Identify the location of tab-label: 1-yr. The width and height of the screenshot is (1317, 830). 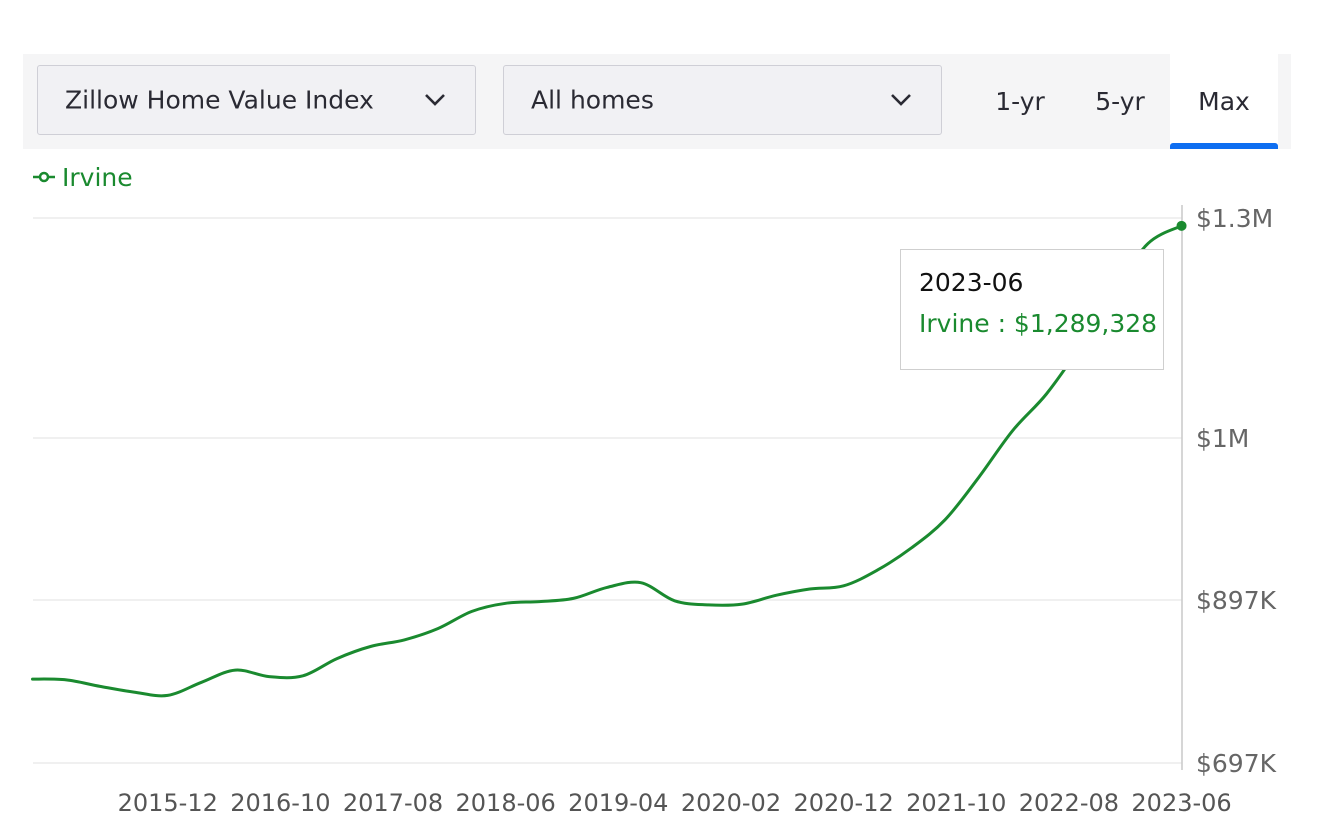
(1020, 101).